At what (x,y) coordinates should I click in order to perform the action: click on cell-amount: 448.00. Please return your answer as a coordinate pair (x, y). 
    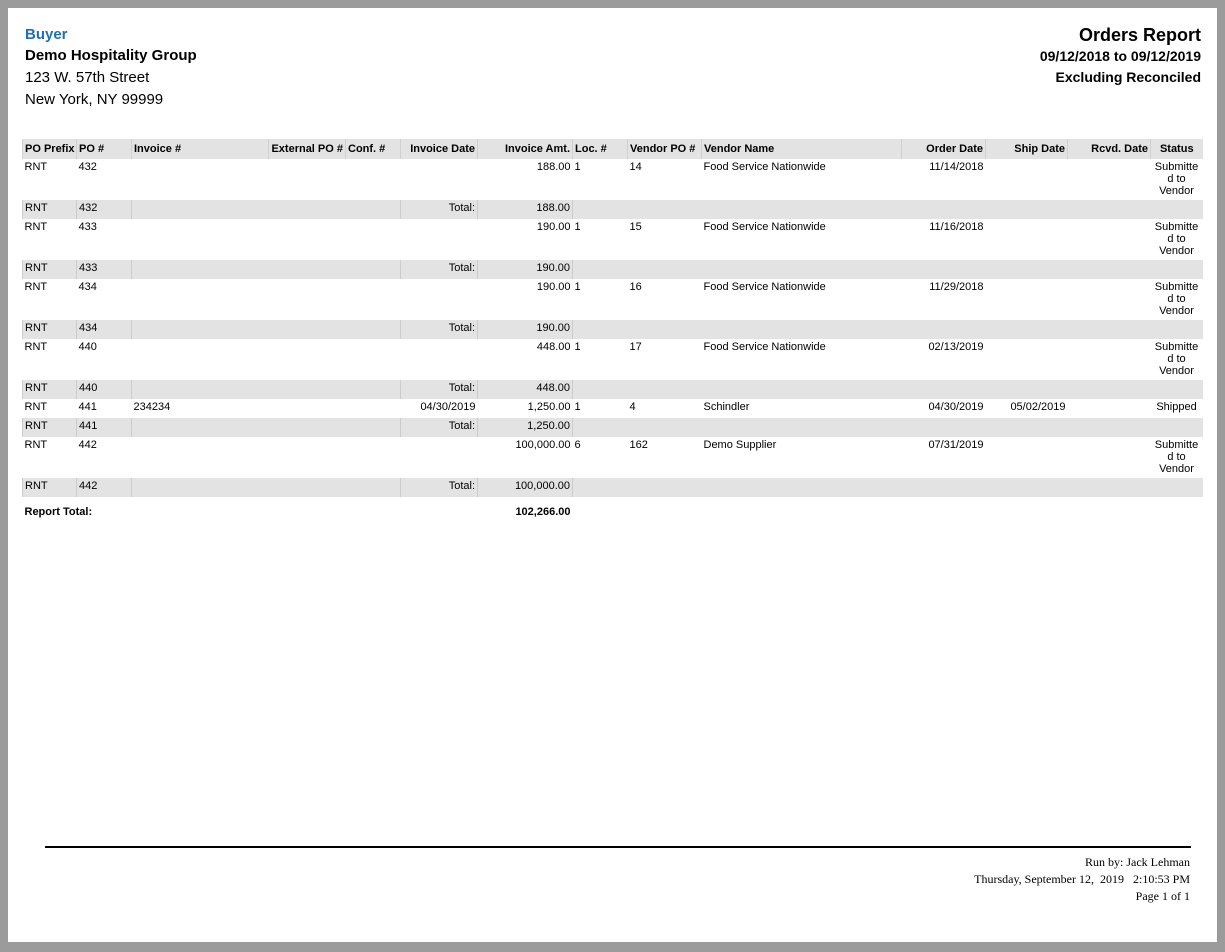
    Looking at the image, I should click on (553, 347).